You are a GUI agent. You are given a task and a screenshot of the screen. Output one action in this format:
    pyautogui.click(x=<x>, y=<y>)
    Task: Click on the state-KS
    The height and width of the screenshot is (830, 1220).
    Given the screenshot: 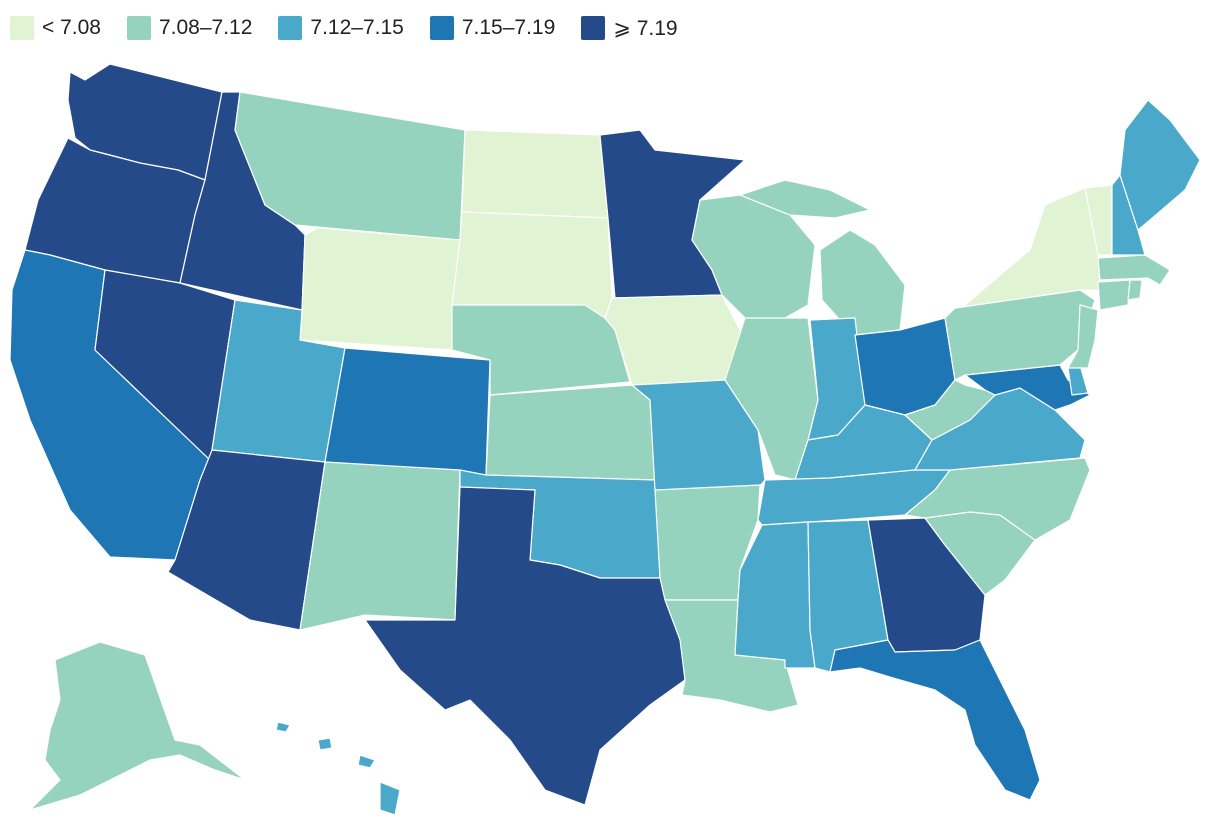 What is the action you would take?
    pyautogui.click(x=570, y=432)
    